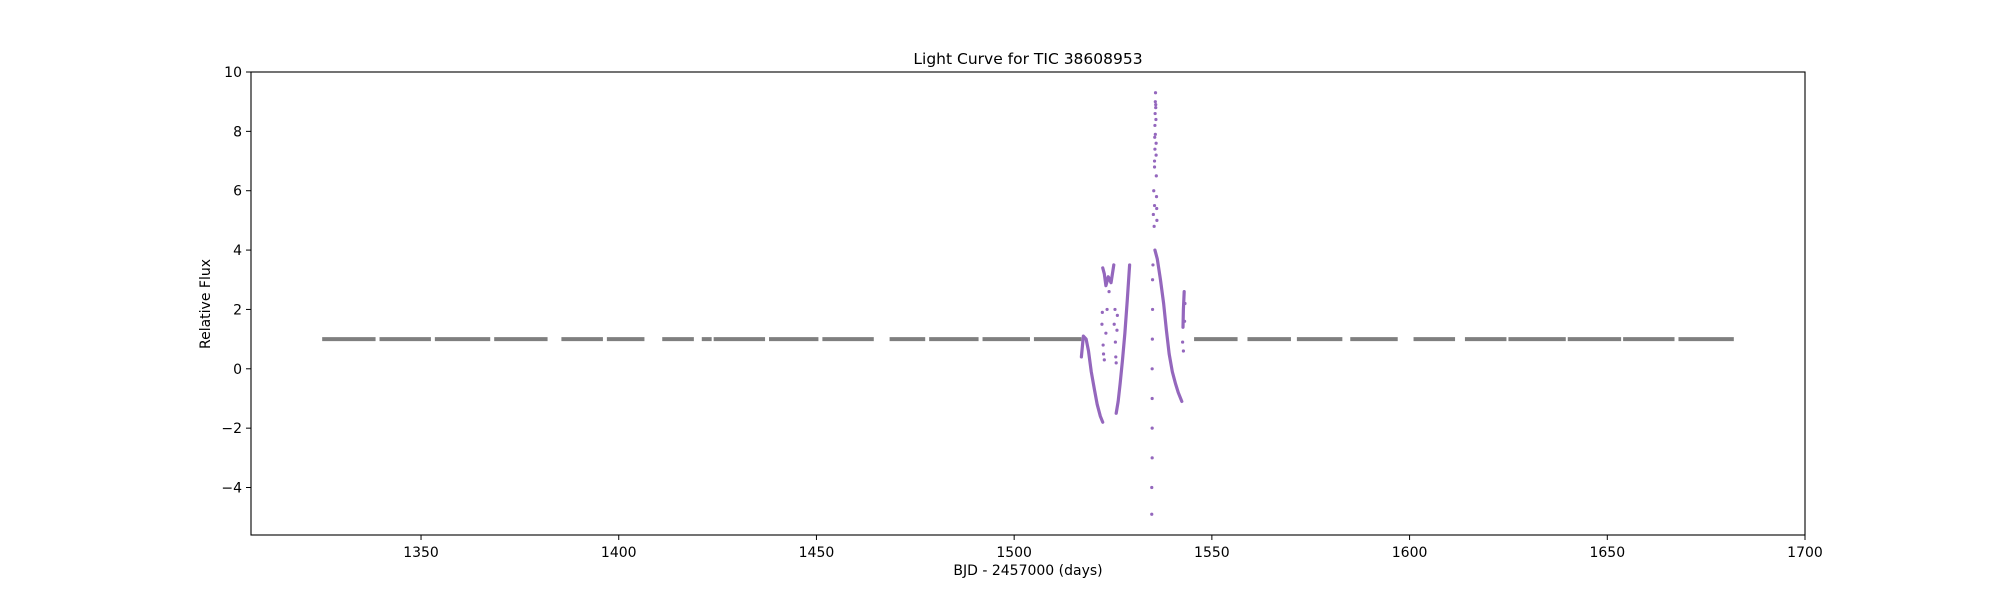  Describe the element at coordinates (236, 281) in the screenshot. I see `y-axis-ticks: −4 −2 0 2 4 6 8 10` at that location.